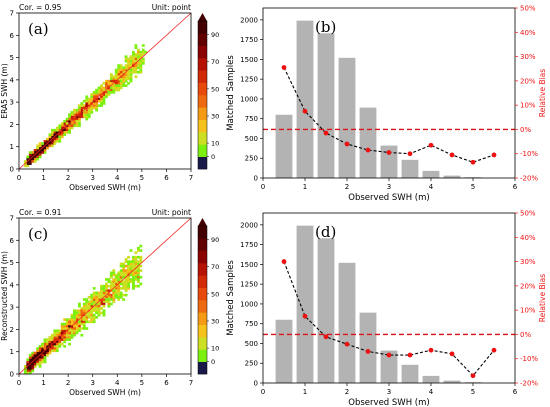 The height and width of the screenshot is (407, 550). Describe the element at coordinates (528, 57) in the screenshot. I see `y2-tick-label: 30%` at that location.